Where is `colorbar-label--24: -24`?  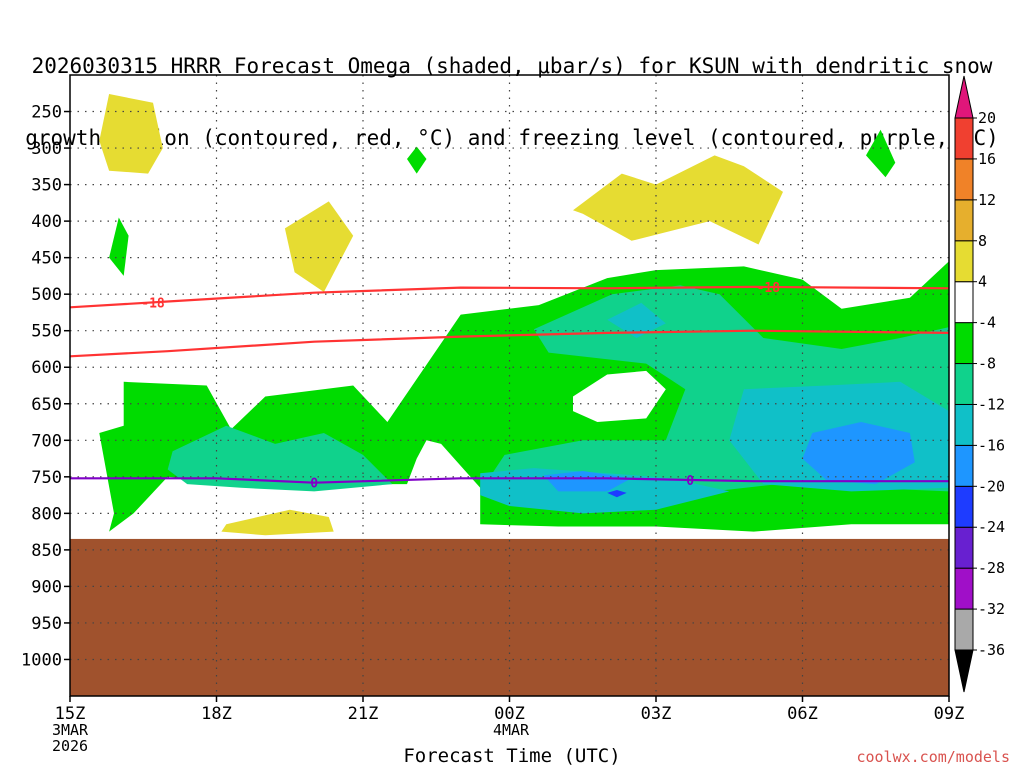
colorbar-label--24: -24 is located at coordinates (991, 527).